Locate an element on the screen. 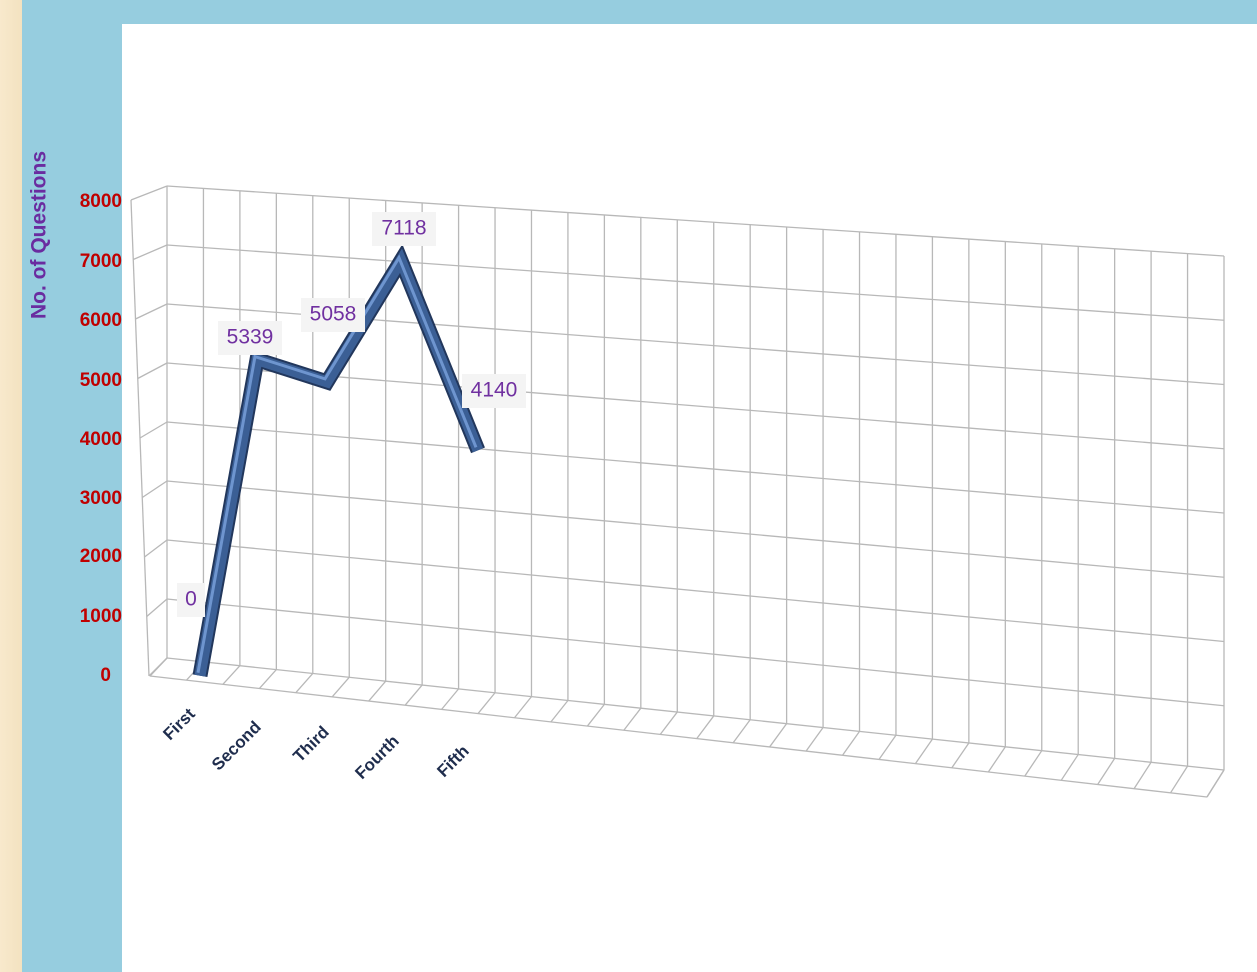 The image size is (1257, 972). y-tick-label: 5000 is located at coordinates (101, 380).